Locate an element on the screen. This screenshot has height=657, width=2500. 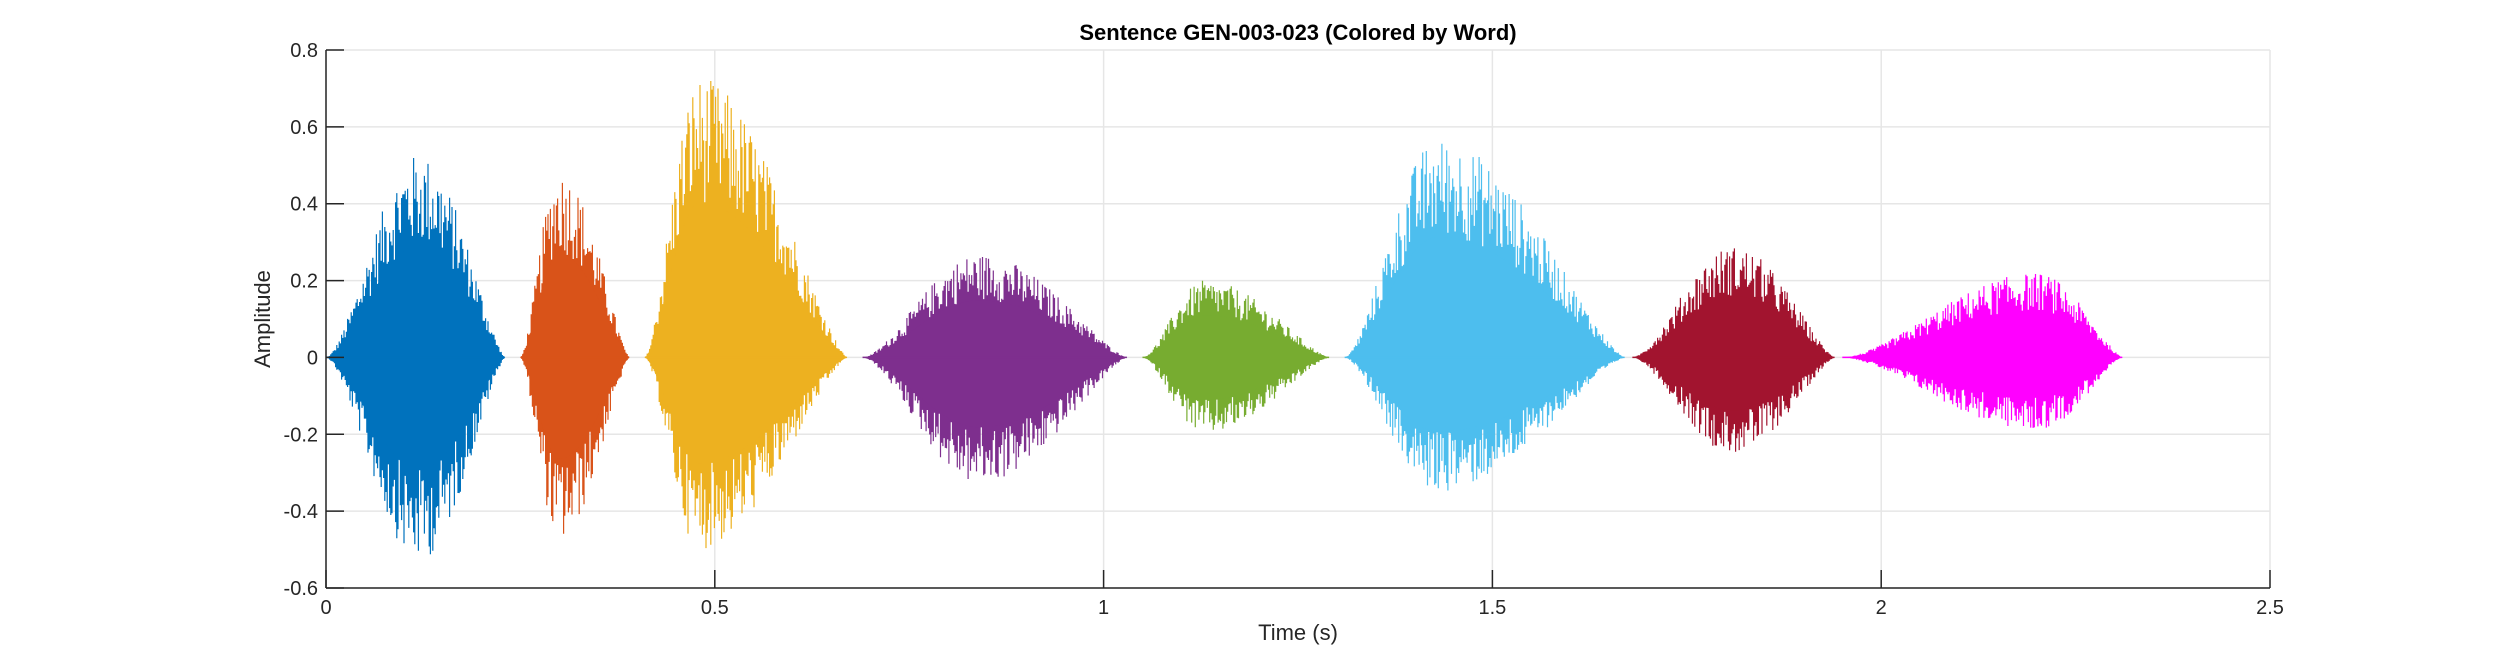
x-axis-label: Time (s) is located at coordinates (1298, 632).